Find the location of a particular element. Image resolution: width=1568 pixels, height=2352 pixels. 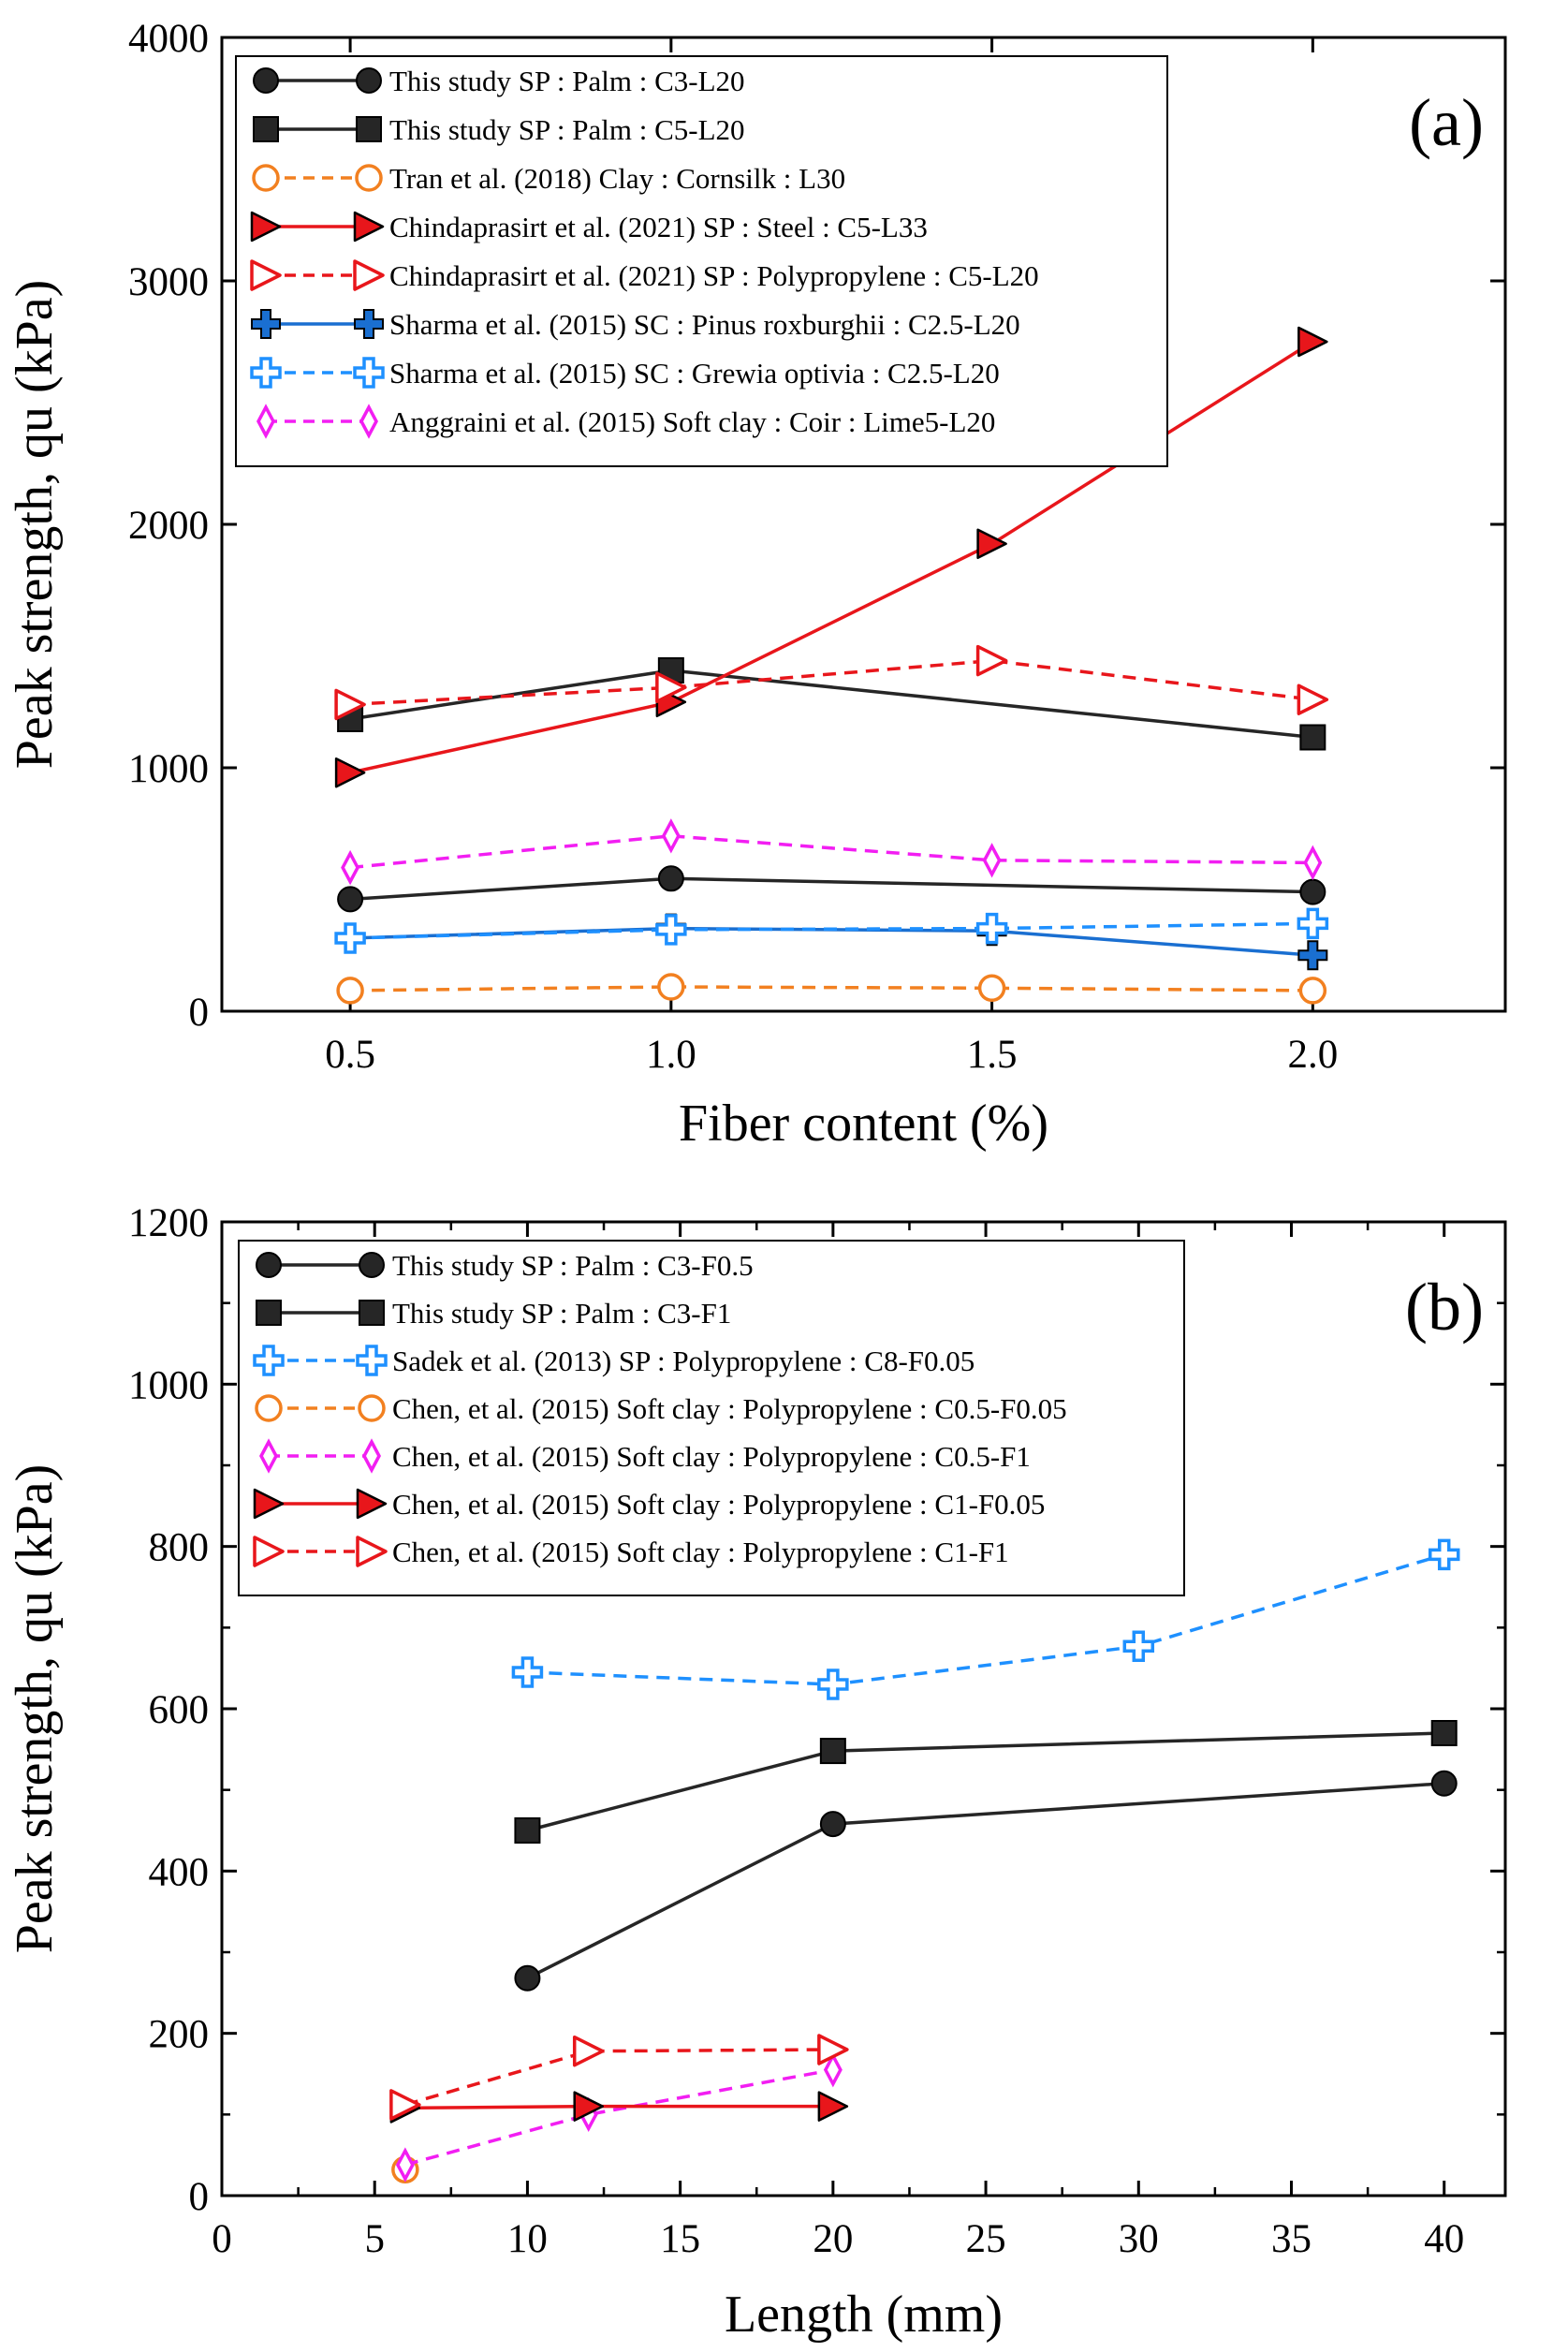

panel-b-series-2-line is located at coordinates (985, 1782).